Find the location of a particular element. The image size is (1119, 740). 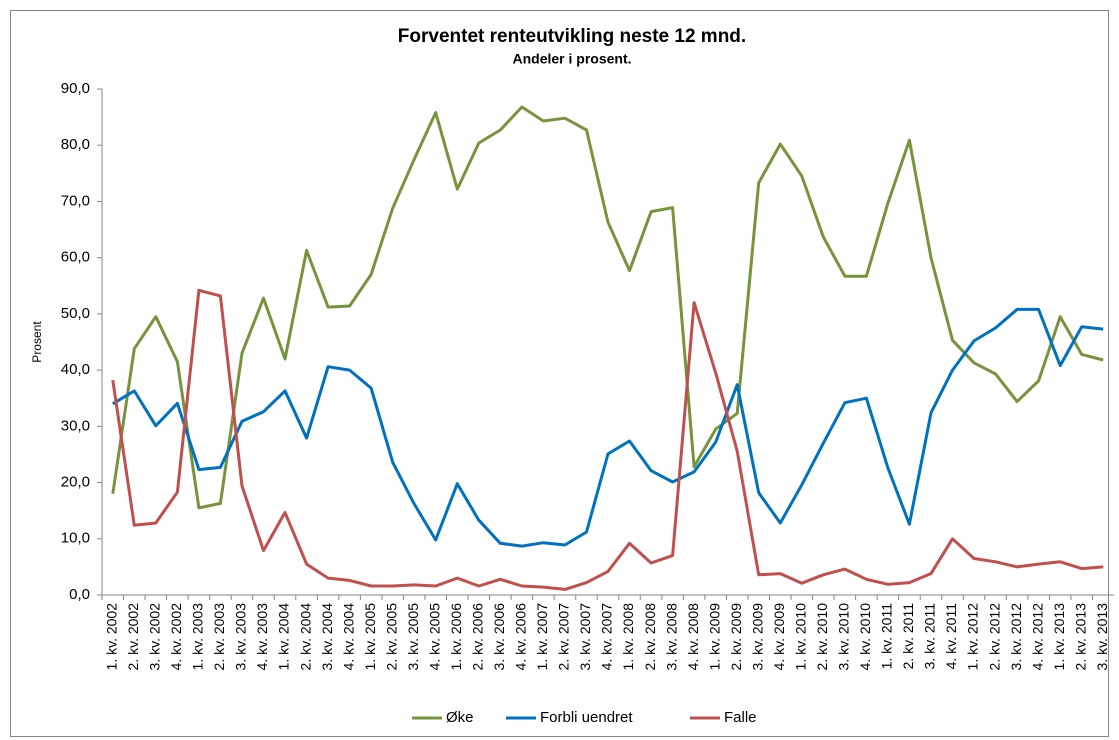

x-tick-label: 1. kv. 2011 is located at coordinates (887, 636).